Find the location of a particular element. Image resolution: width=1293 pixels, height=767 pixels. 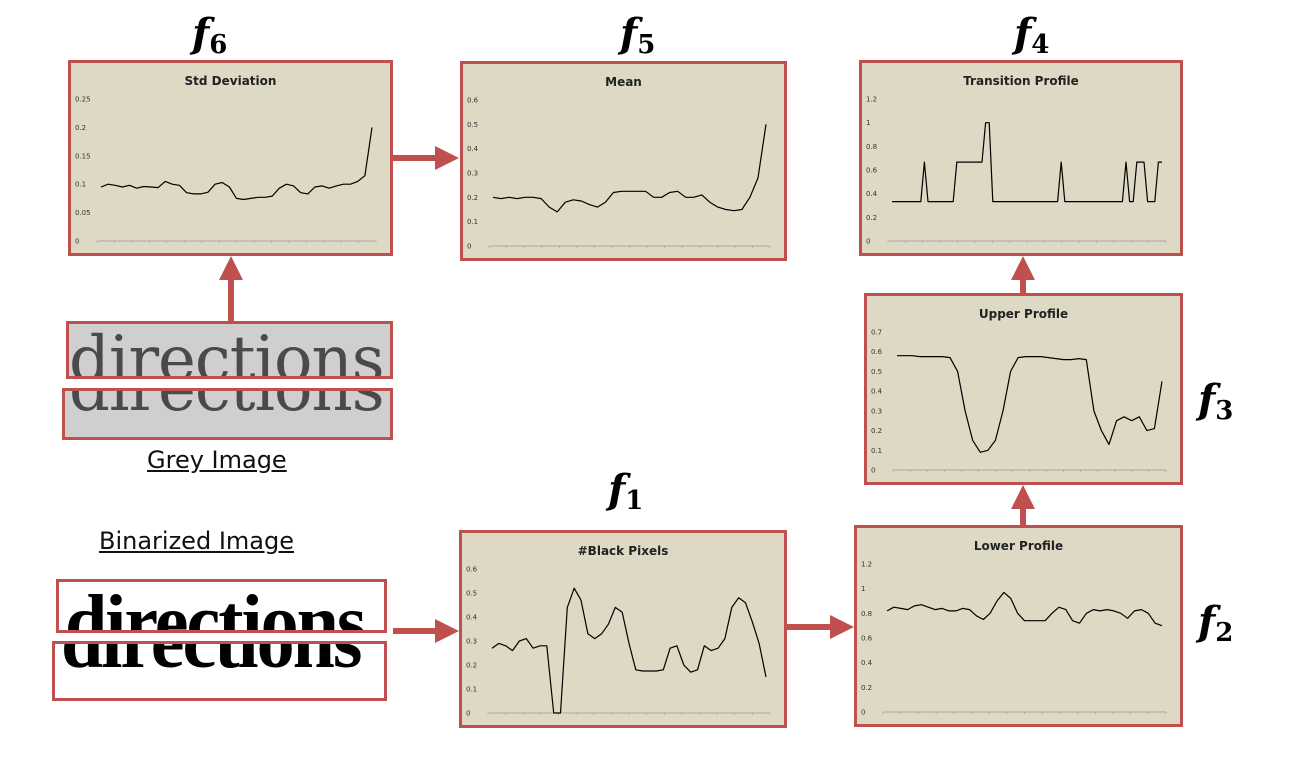

f6-chart-svg: Std Deviation 0.25 0.2 0.15 0.1 0.05 0 is located at coordinates (226, 160).